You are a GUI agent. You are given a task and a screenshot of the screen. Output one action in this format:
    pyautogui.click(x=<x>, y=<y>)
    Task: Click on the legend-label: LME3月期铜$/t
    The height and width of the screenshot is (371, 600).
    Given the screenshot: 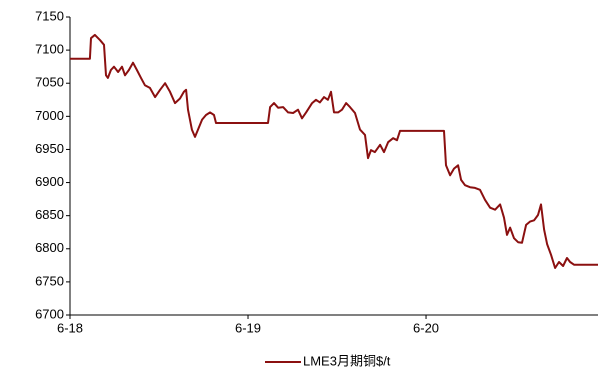 What is the action you would take?
    pyautogui.click(x=347, y=360)
    